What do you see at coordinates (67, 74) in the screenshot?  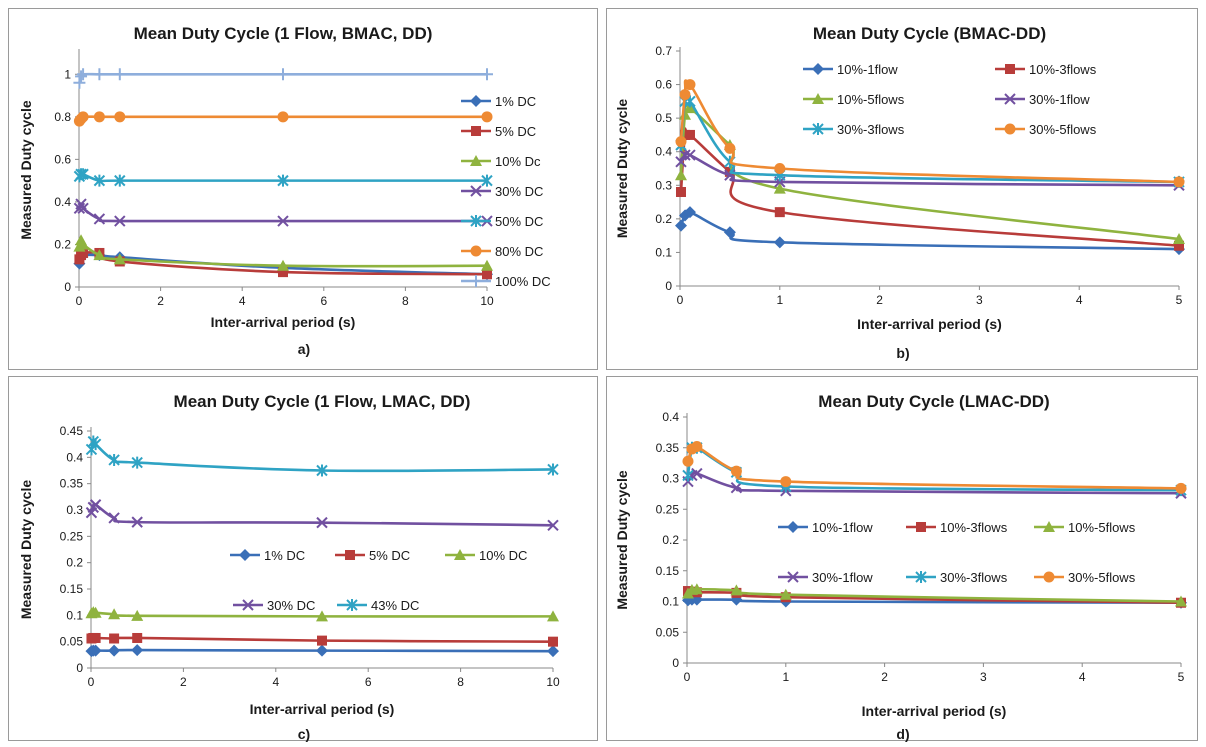 I see `y-tick-label: 1` at bounding box center [67, 74].